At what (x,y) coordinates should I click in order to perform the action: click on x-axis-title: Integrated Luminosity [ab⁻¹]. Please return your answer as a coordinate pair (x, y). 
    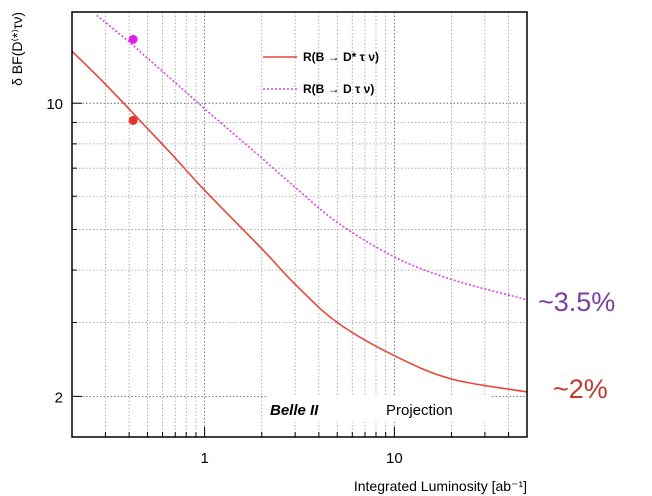
    Looking at the image, I should click on (440, 486).